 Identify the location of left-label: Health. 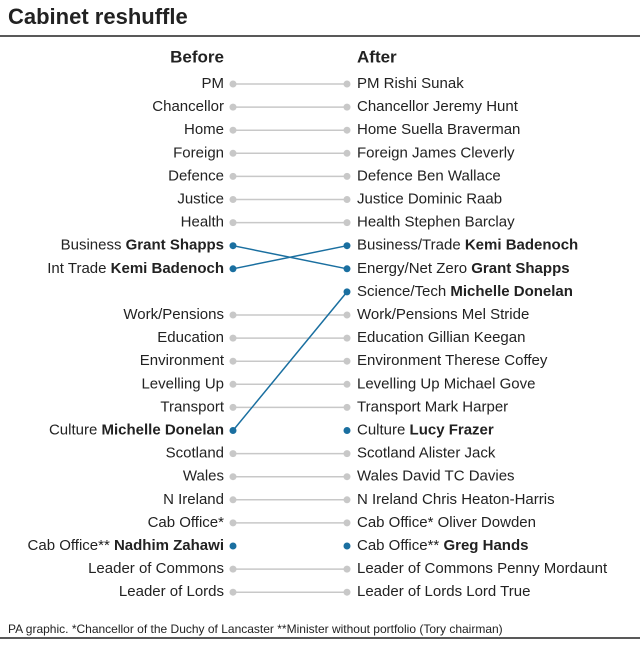
(202, 222).